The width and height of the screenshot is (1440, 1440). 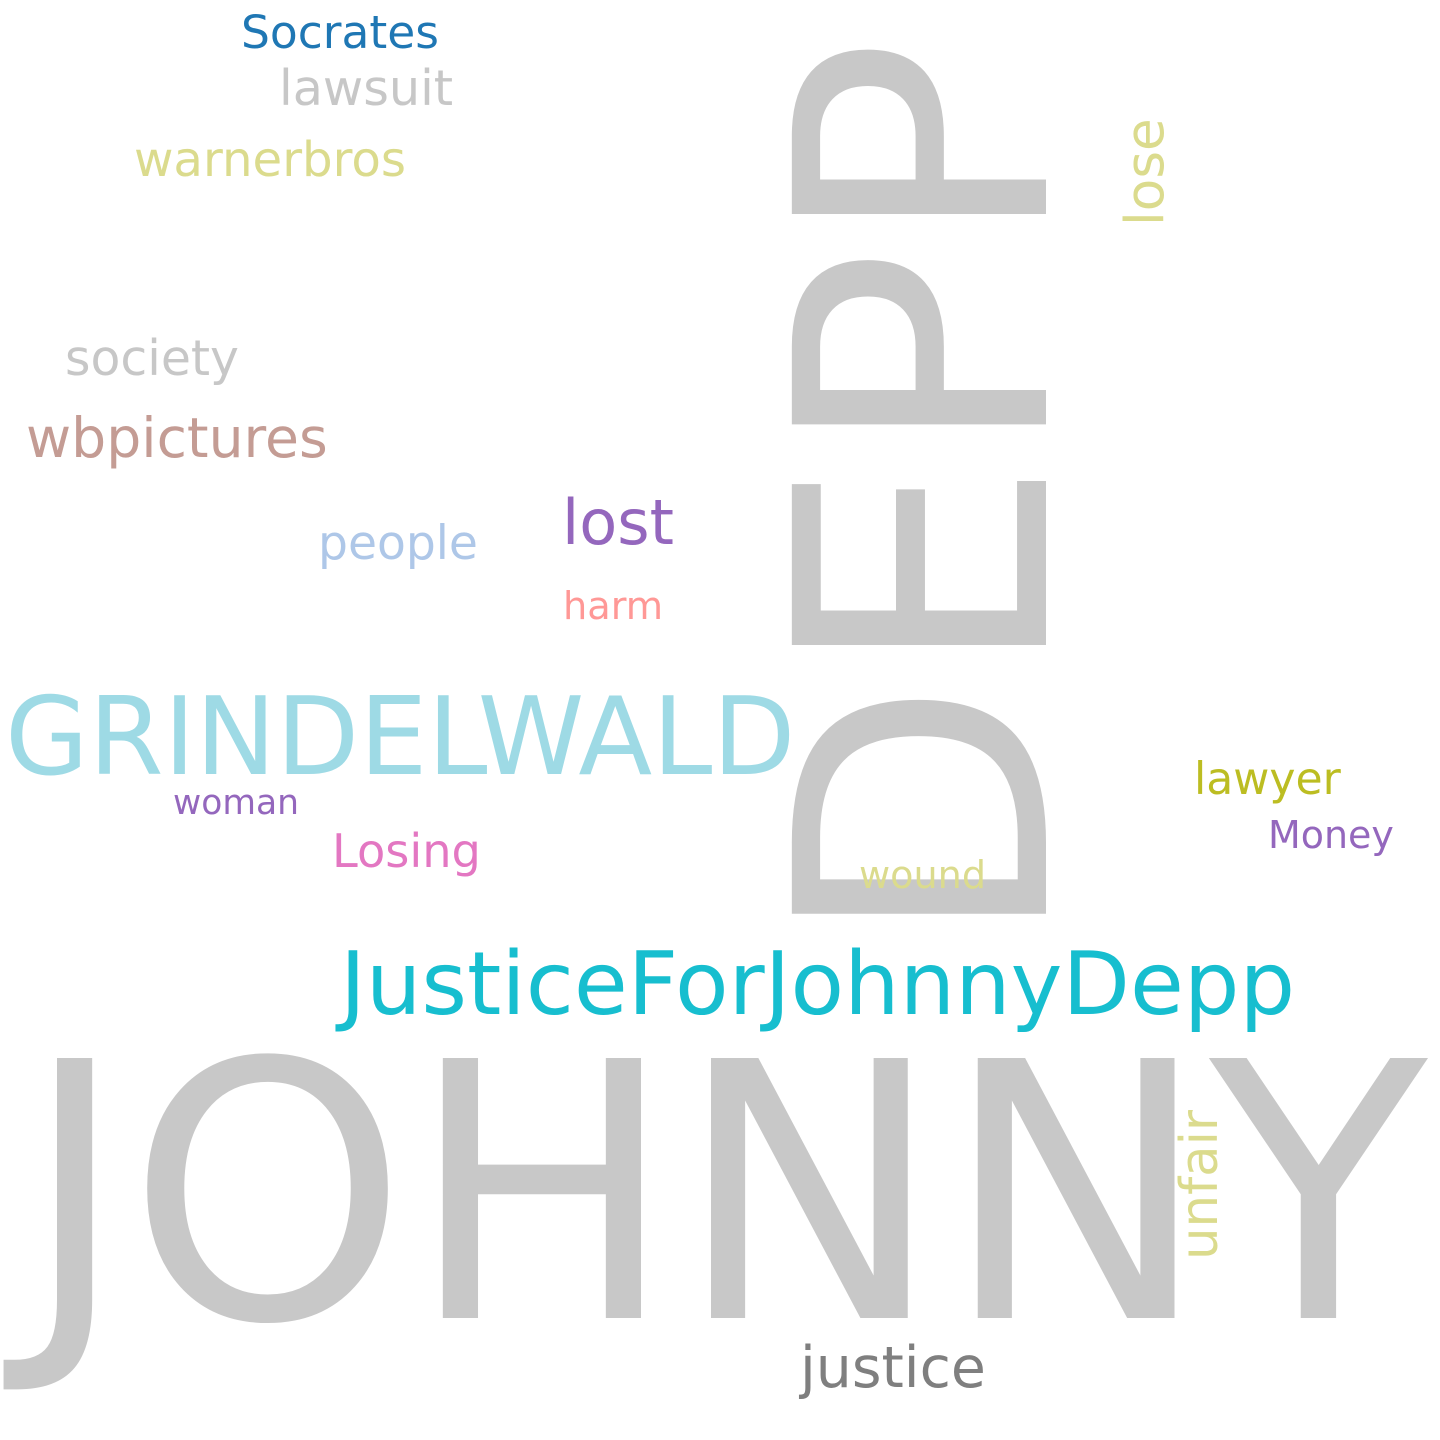 What do you see at coordinates (366, 87) in the screenshot?
I see `word-lawsuit: lawsuit` at bounding box center [366, 87].